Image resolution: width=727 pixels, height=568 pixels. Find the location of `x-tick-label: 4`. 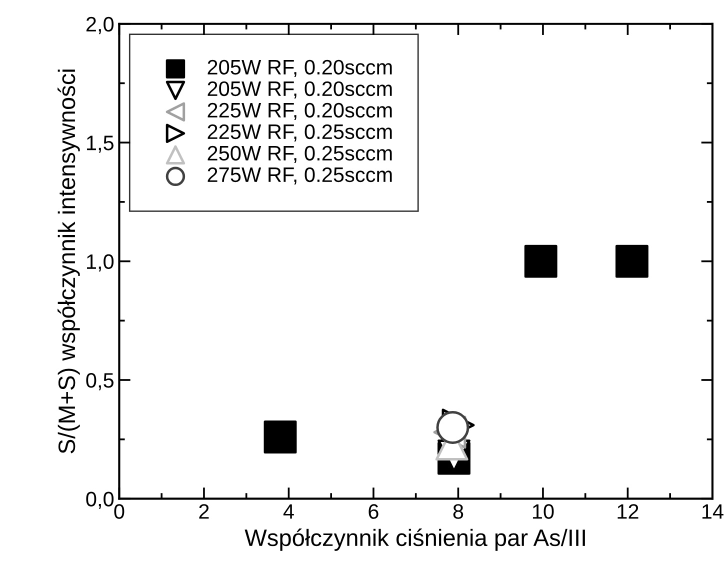

x-tick-label: 4 is located at coordinates (288, 511).